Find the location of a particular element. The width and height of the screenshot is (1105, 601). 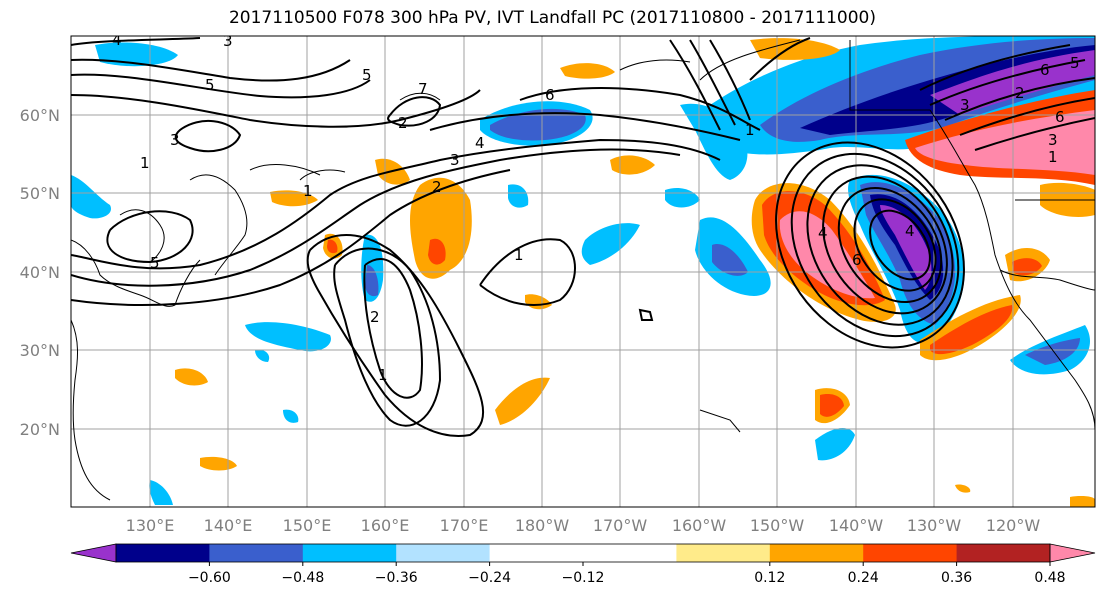

svg-text: 150°W is located at coordinates (777, 525).